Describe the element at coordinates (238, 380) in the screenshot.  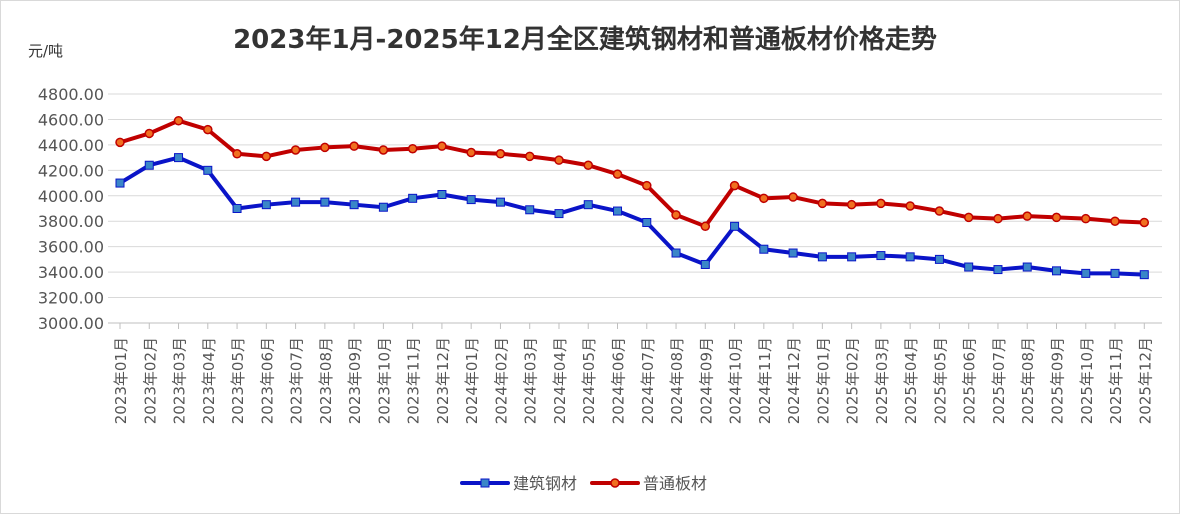
I see `x-tick-label: 2023年05月` at that location.